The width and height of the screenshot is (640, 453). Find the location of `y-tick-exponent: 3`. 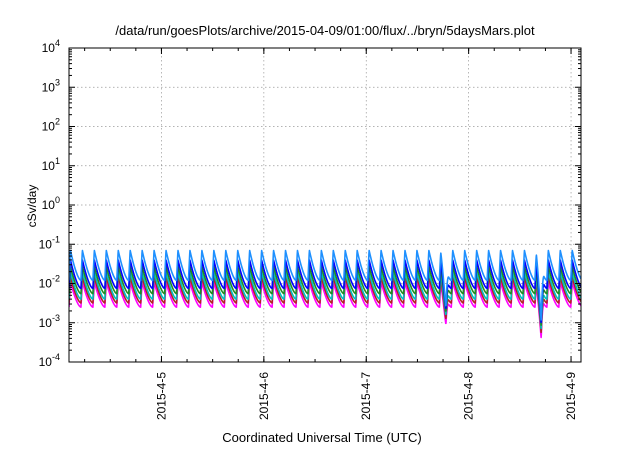

y-tick-exponent: 3 is located at coordinates (57, 82).